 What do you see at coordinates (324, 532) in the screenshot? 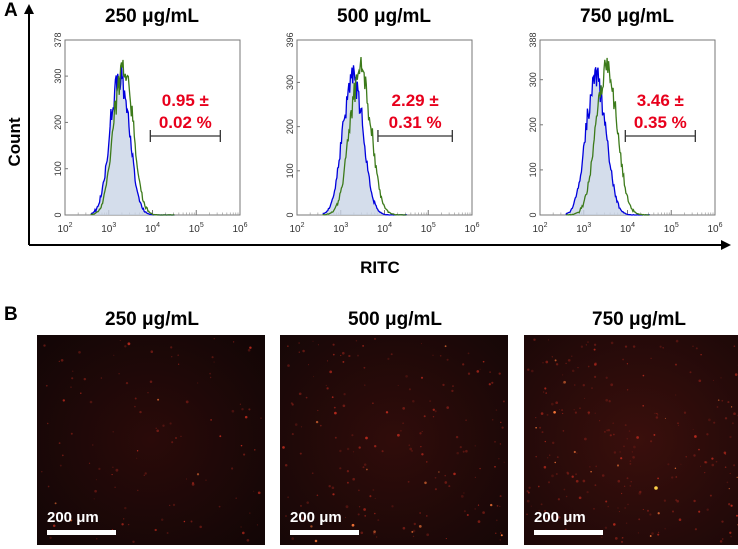
I see `scale-bar` at bounding box center [324, 532].